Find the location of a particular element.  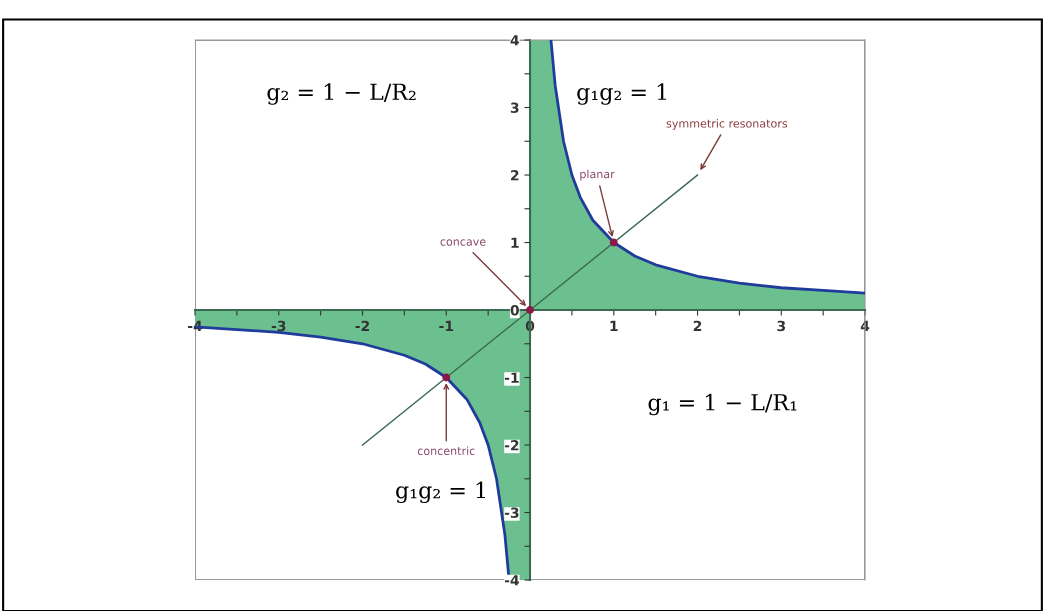

y-tick-label: -2 is located at coordinates (511, 445).